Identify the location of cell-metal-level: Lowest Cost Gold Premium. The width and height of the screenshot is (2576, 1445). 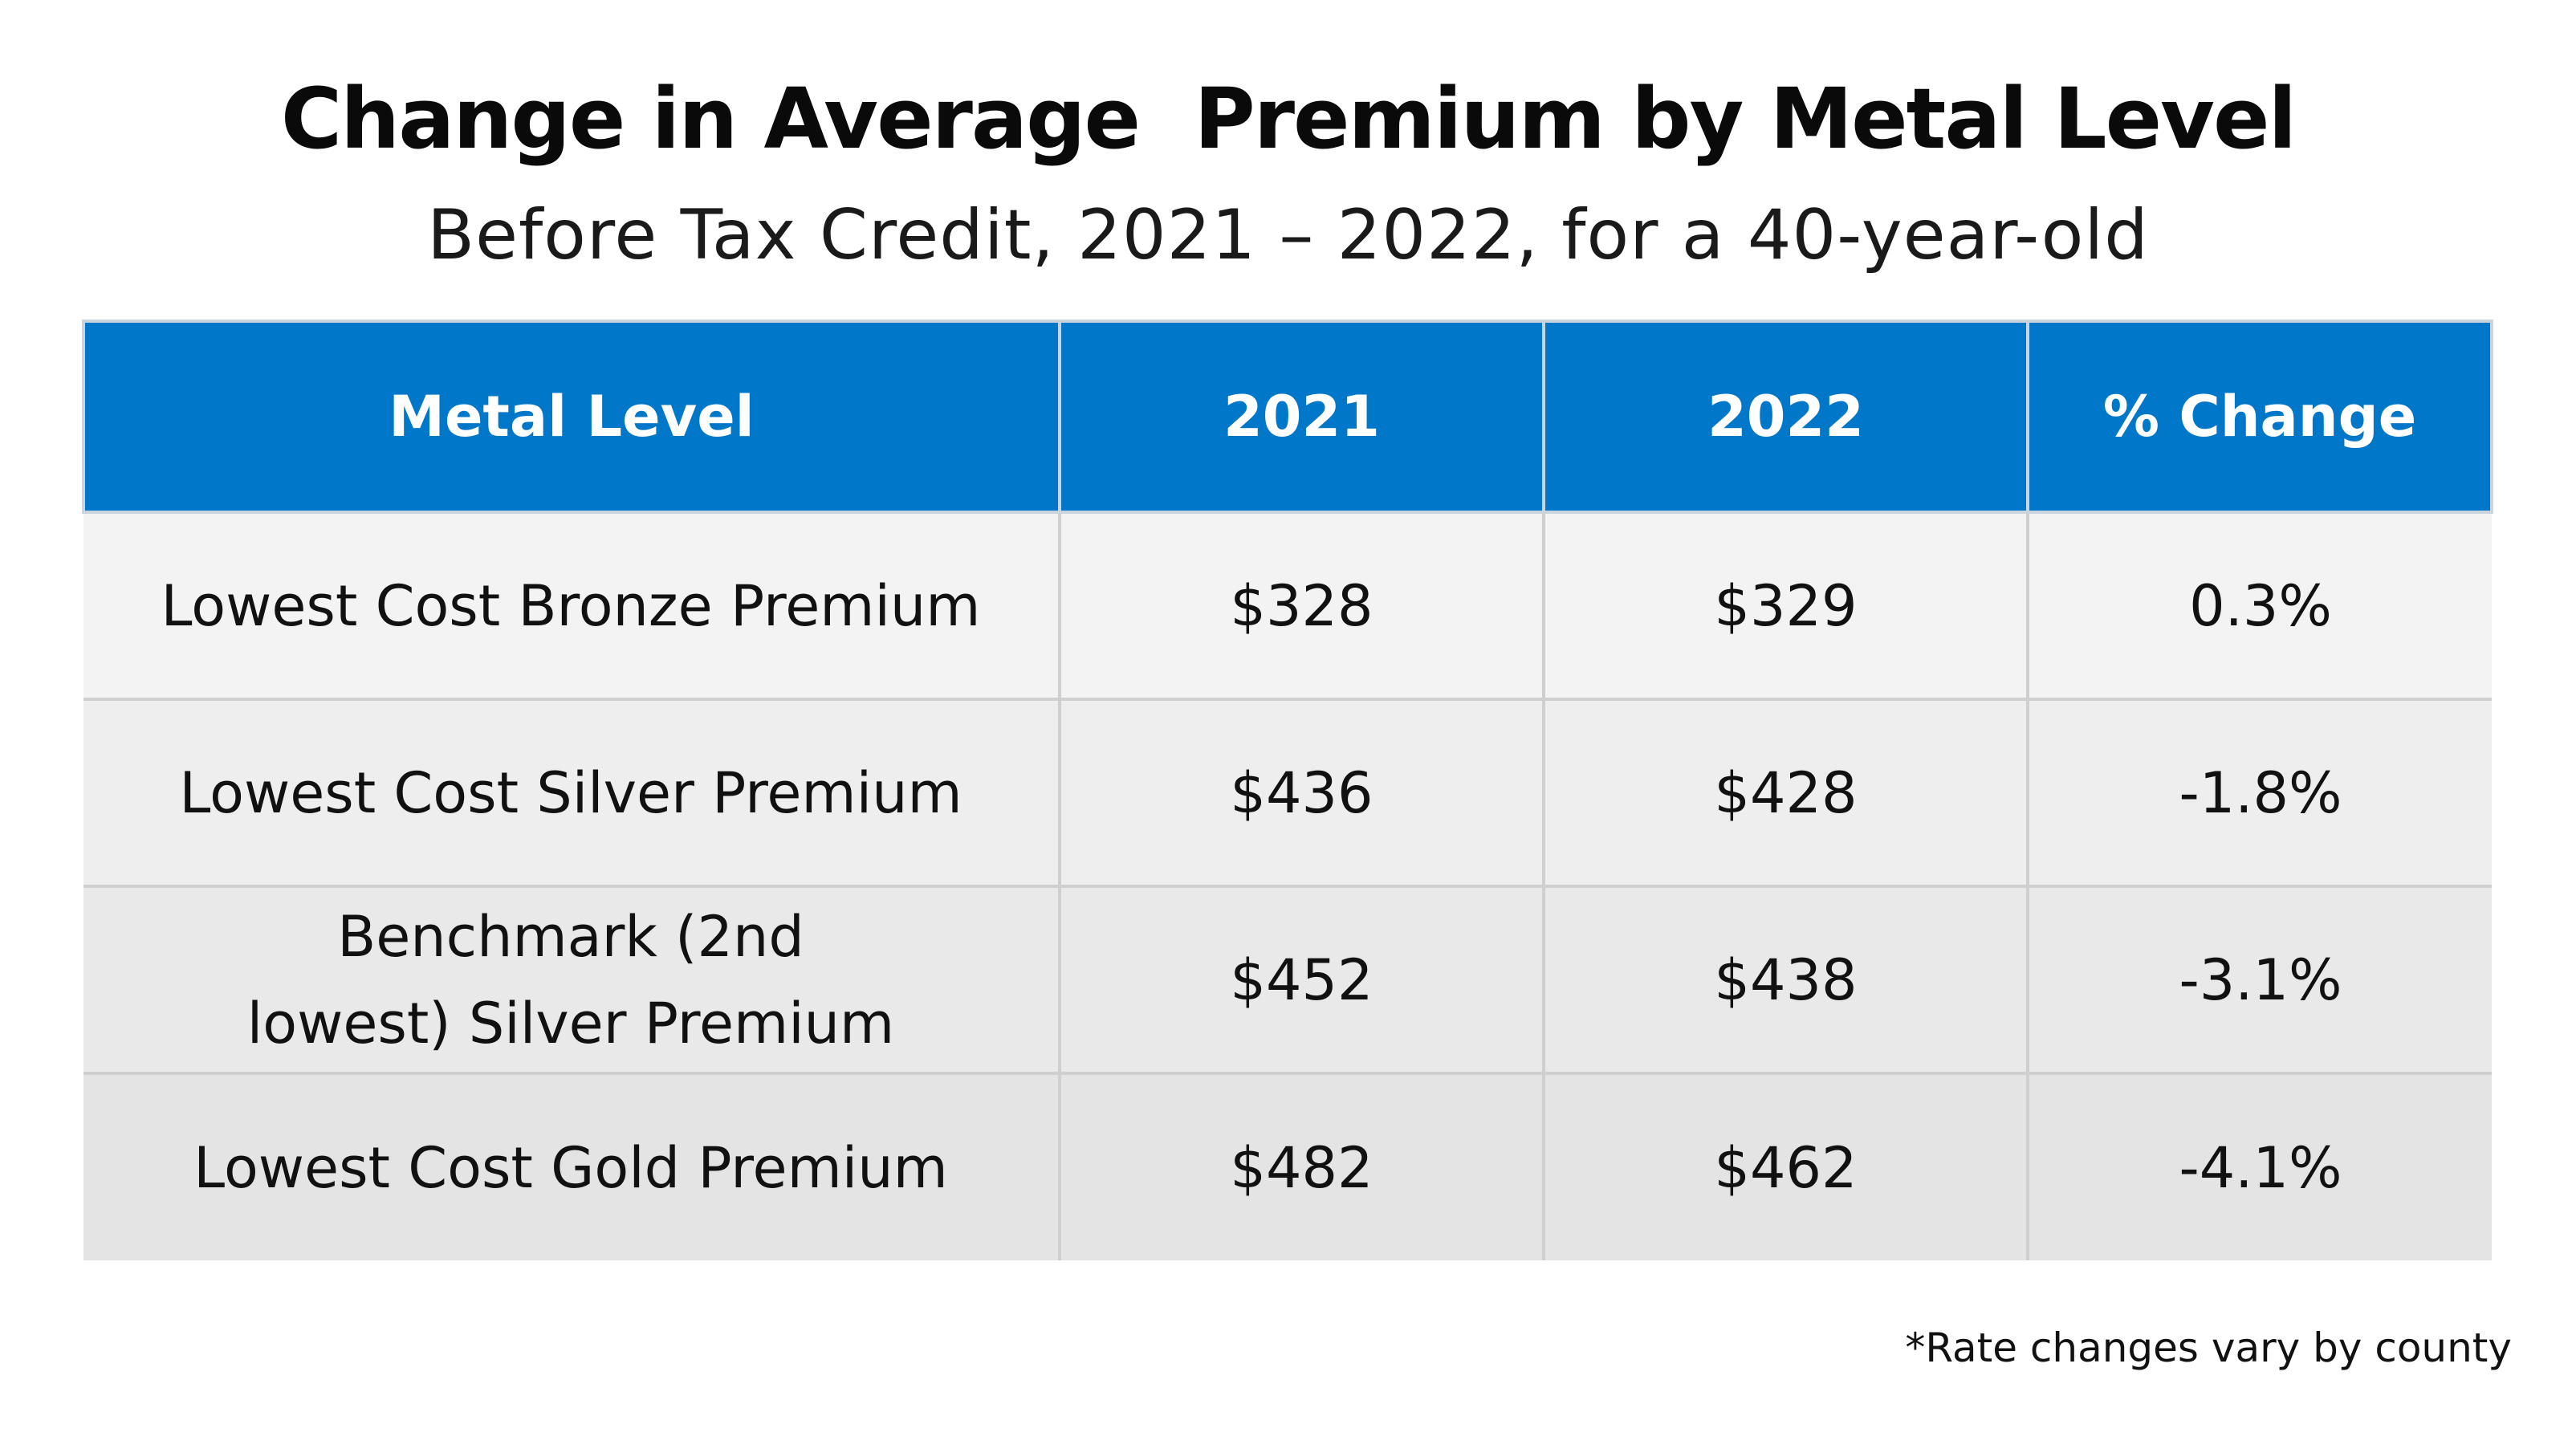
(572, 1166).